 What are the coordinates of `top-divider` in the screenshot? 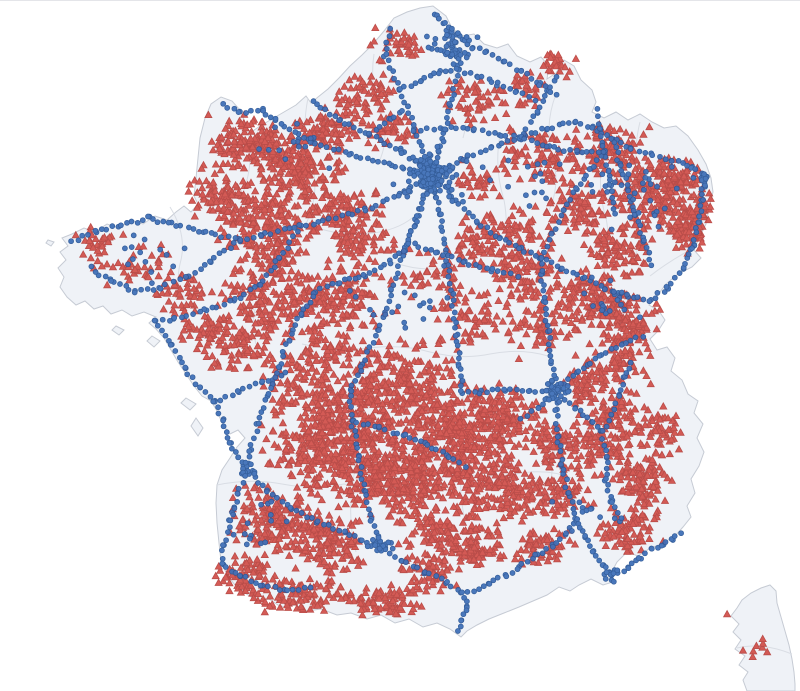 It's located at (400, 0).